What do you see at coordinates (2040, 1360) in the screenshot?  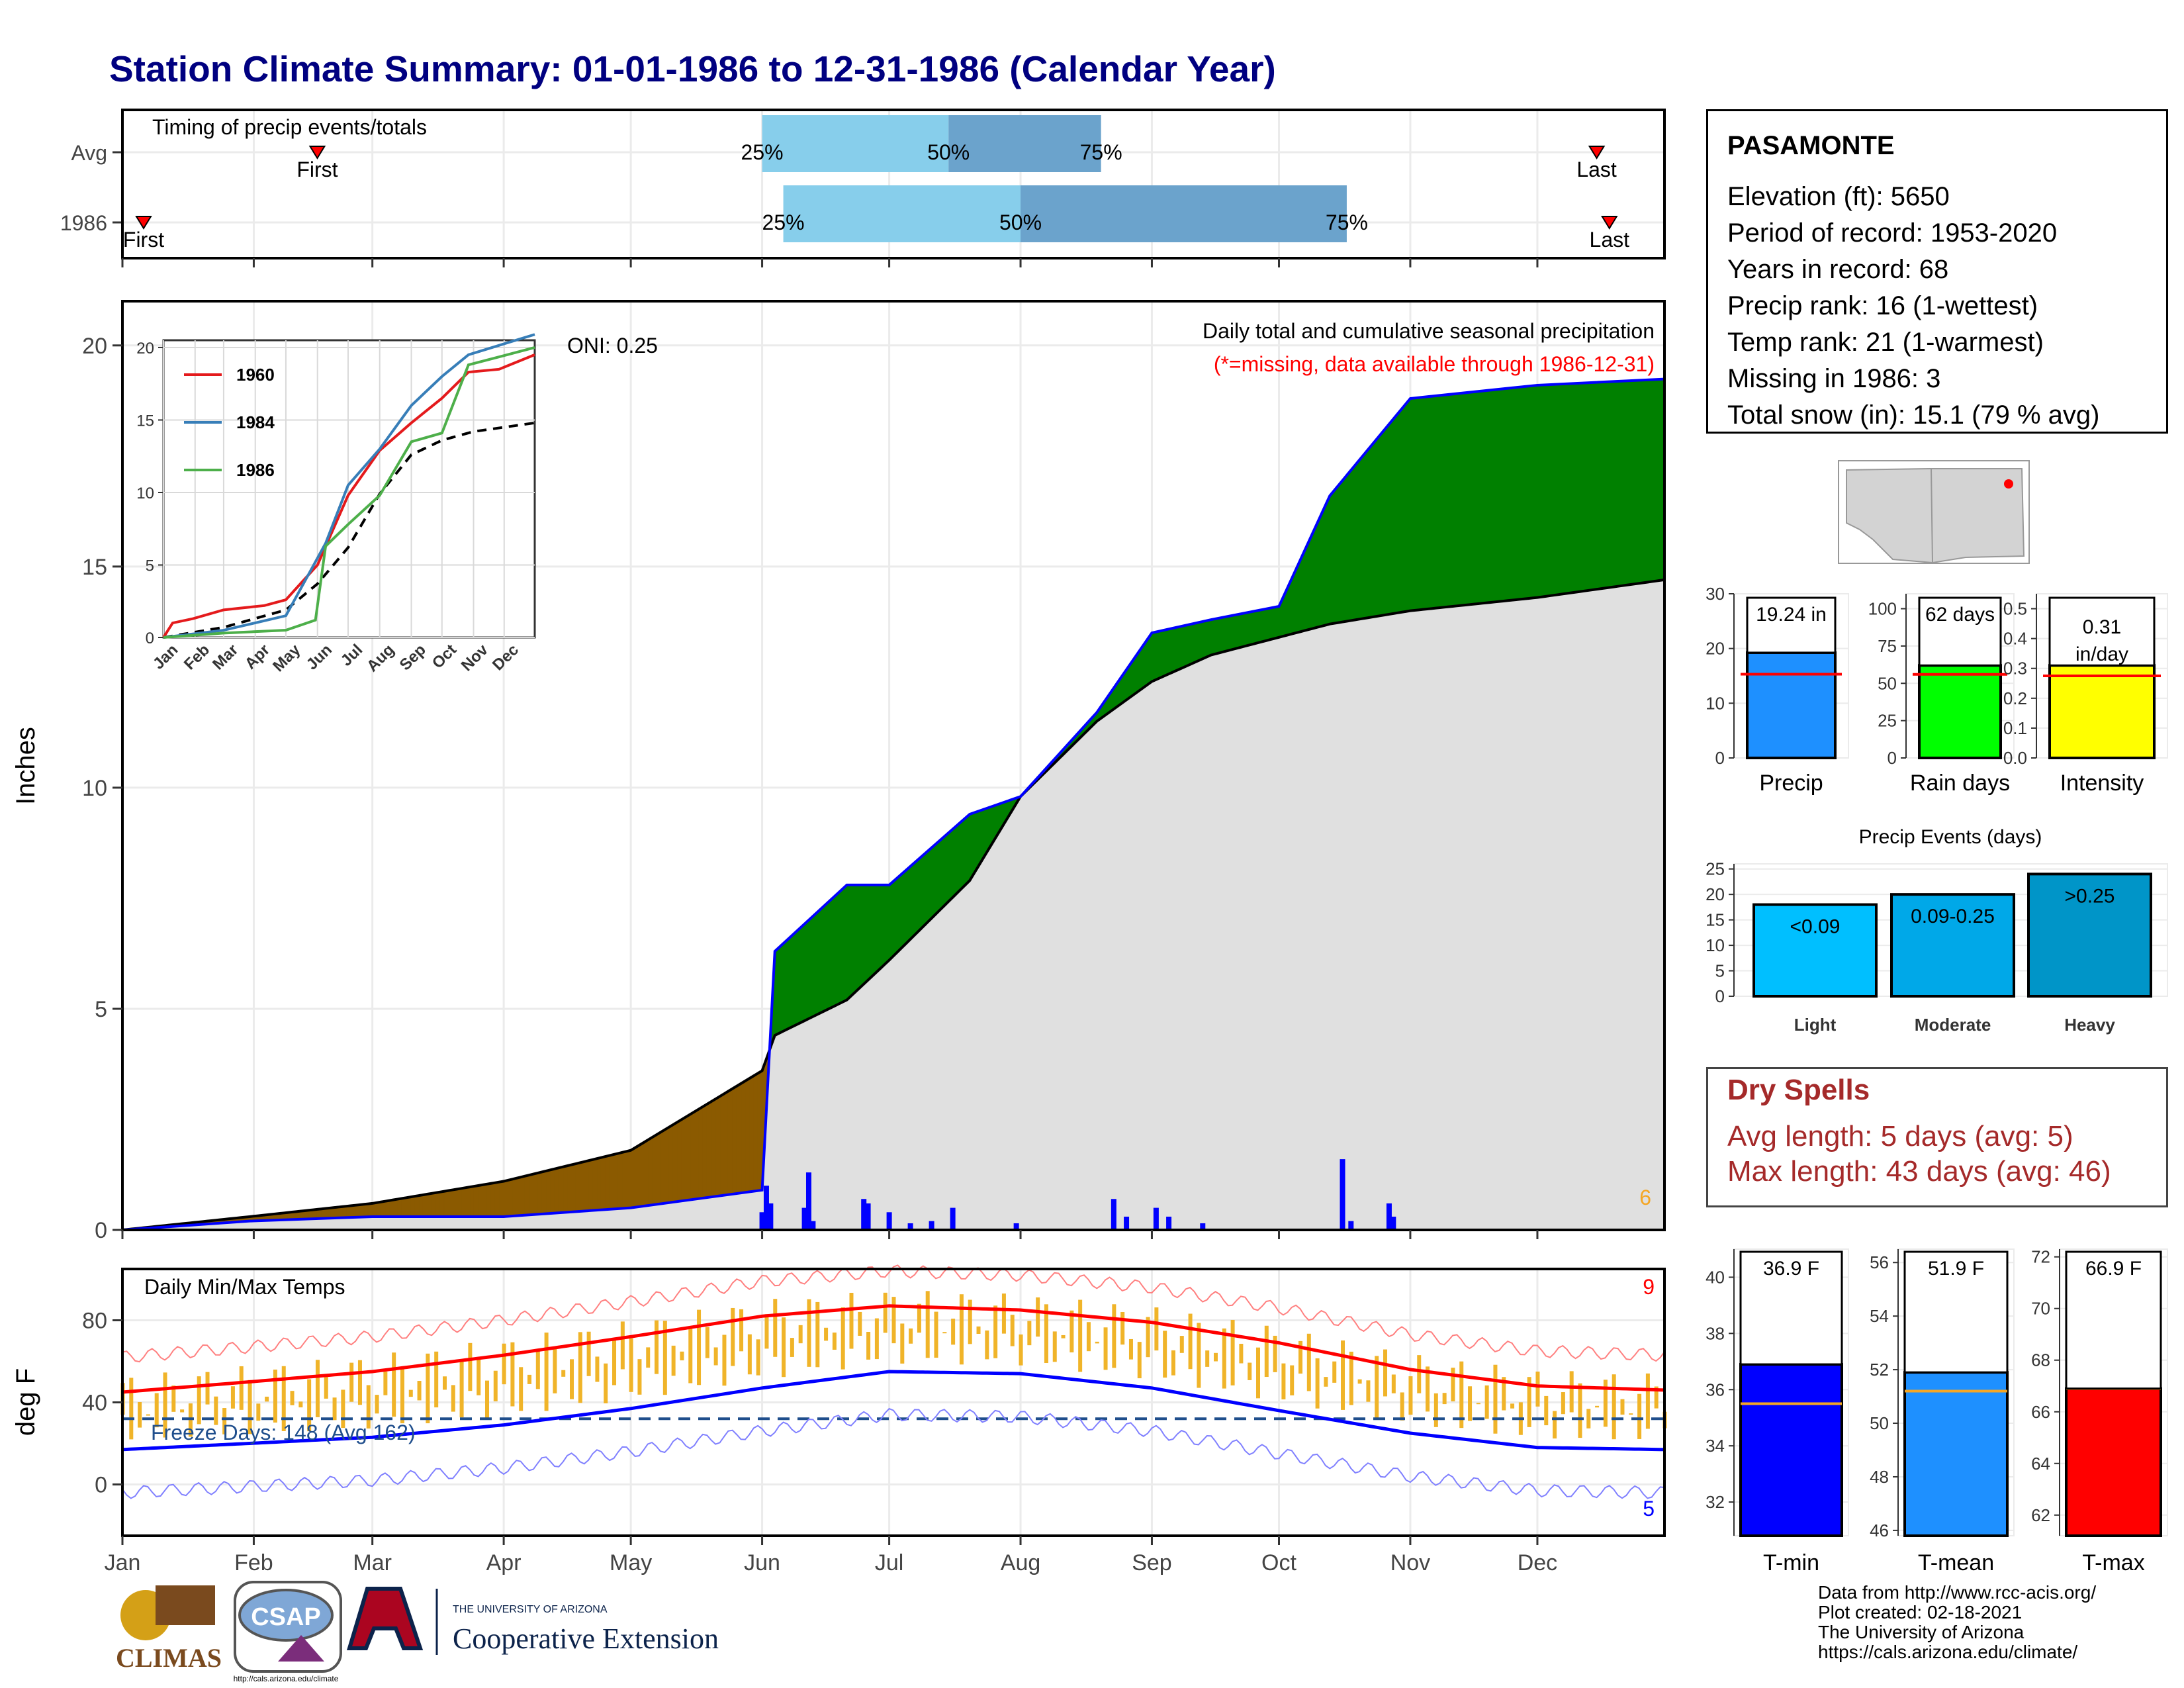 I see `temp-summary-ytick-label: 68` at bounding box center [2040, 1360].